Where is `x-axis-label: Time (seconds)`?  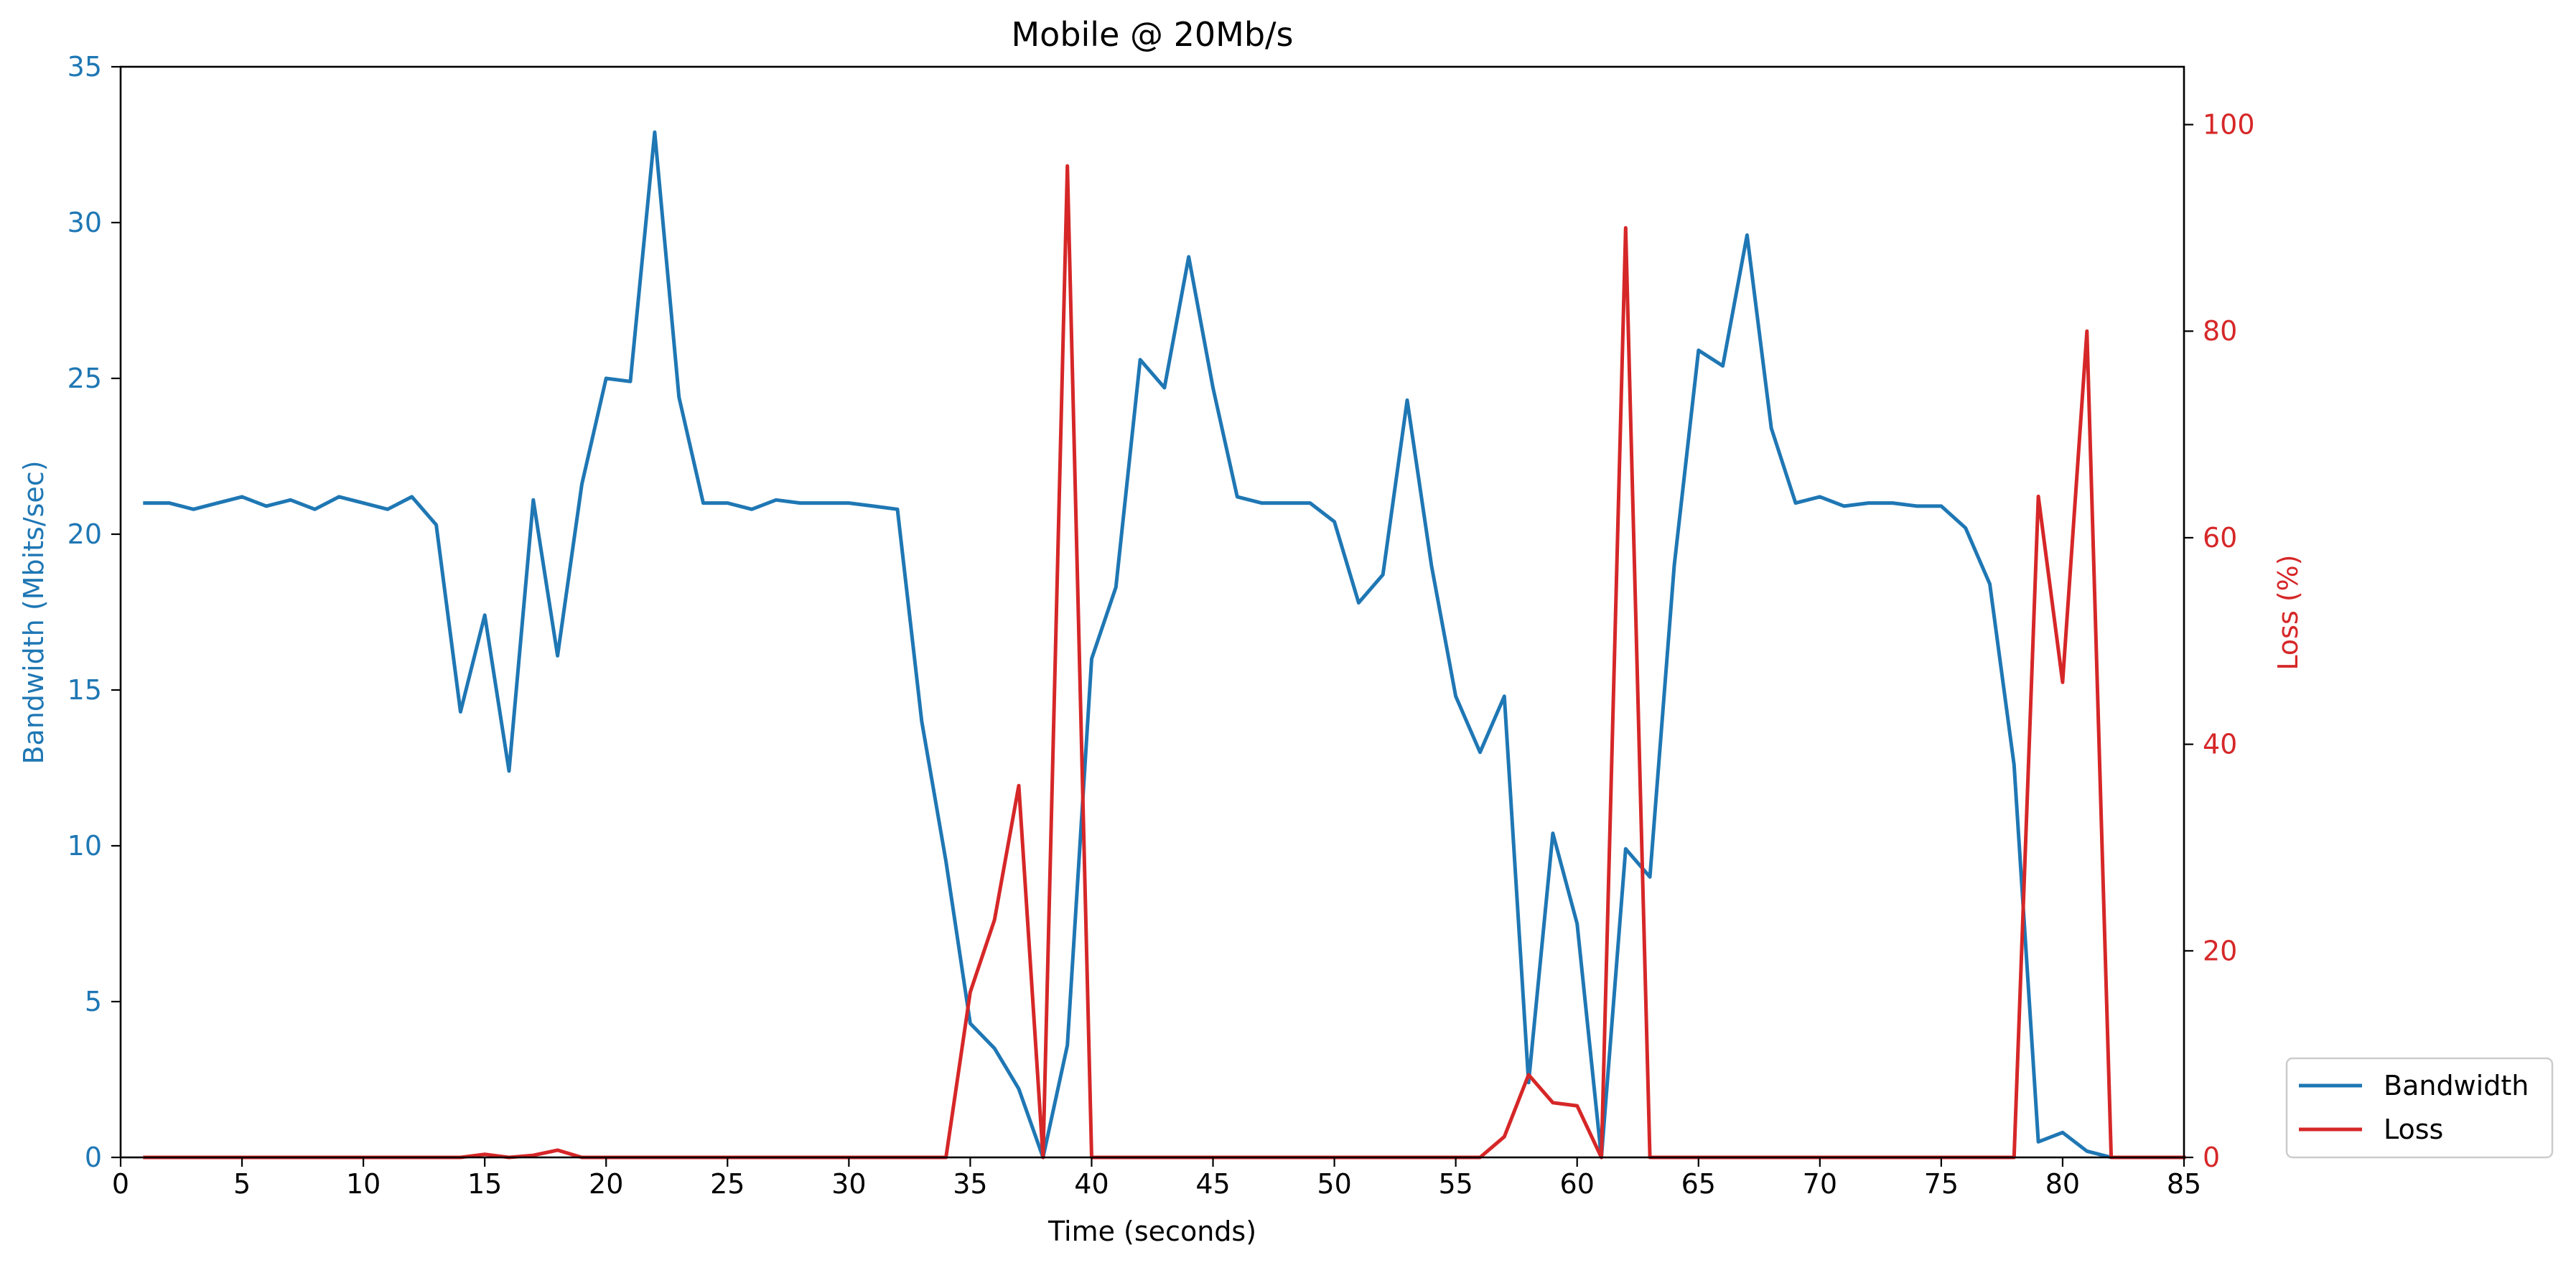 x-axis-label: Time (seconds) is located at coordinates (1151, 1231).